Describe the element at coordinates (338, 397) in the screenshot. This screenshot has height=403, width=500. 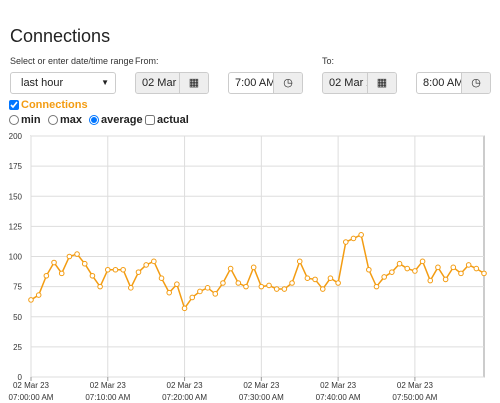
I see `x-tick-label: 07:40:00 AM` at that location.